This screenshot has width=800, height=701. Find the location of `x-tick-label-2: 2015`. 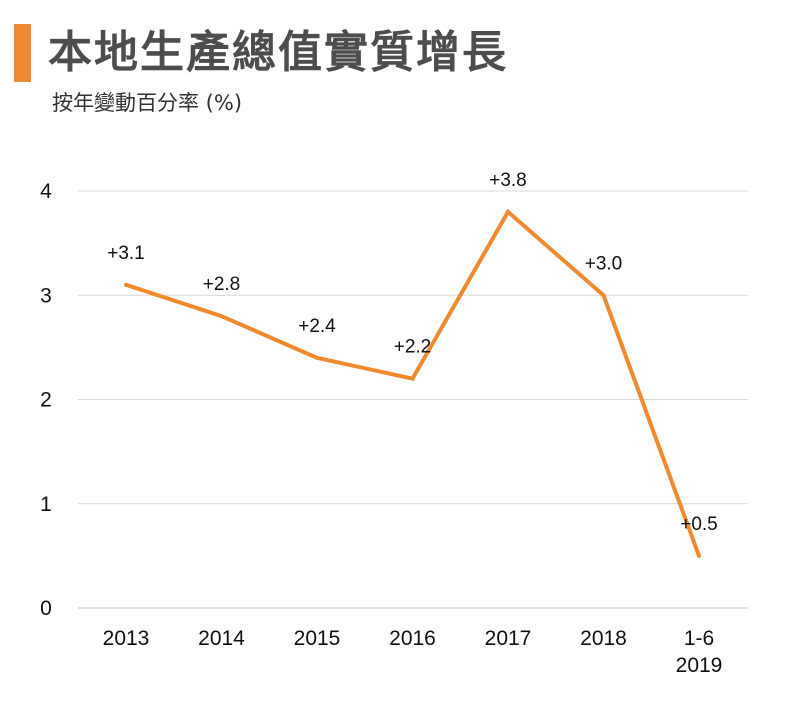

x-tick-label-2: 2015 is located at coordinates (317, 638).